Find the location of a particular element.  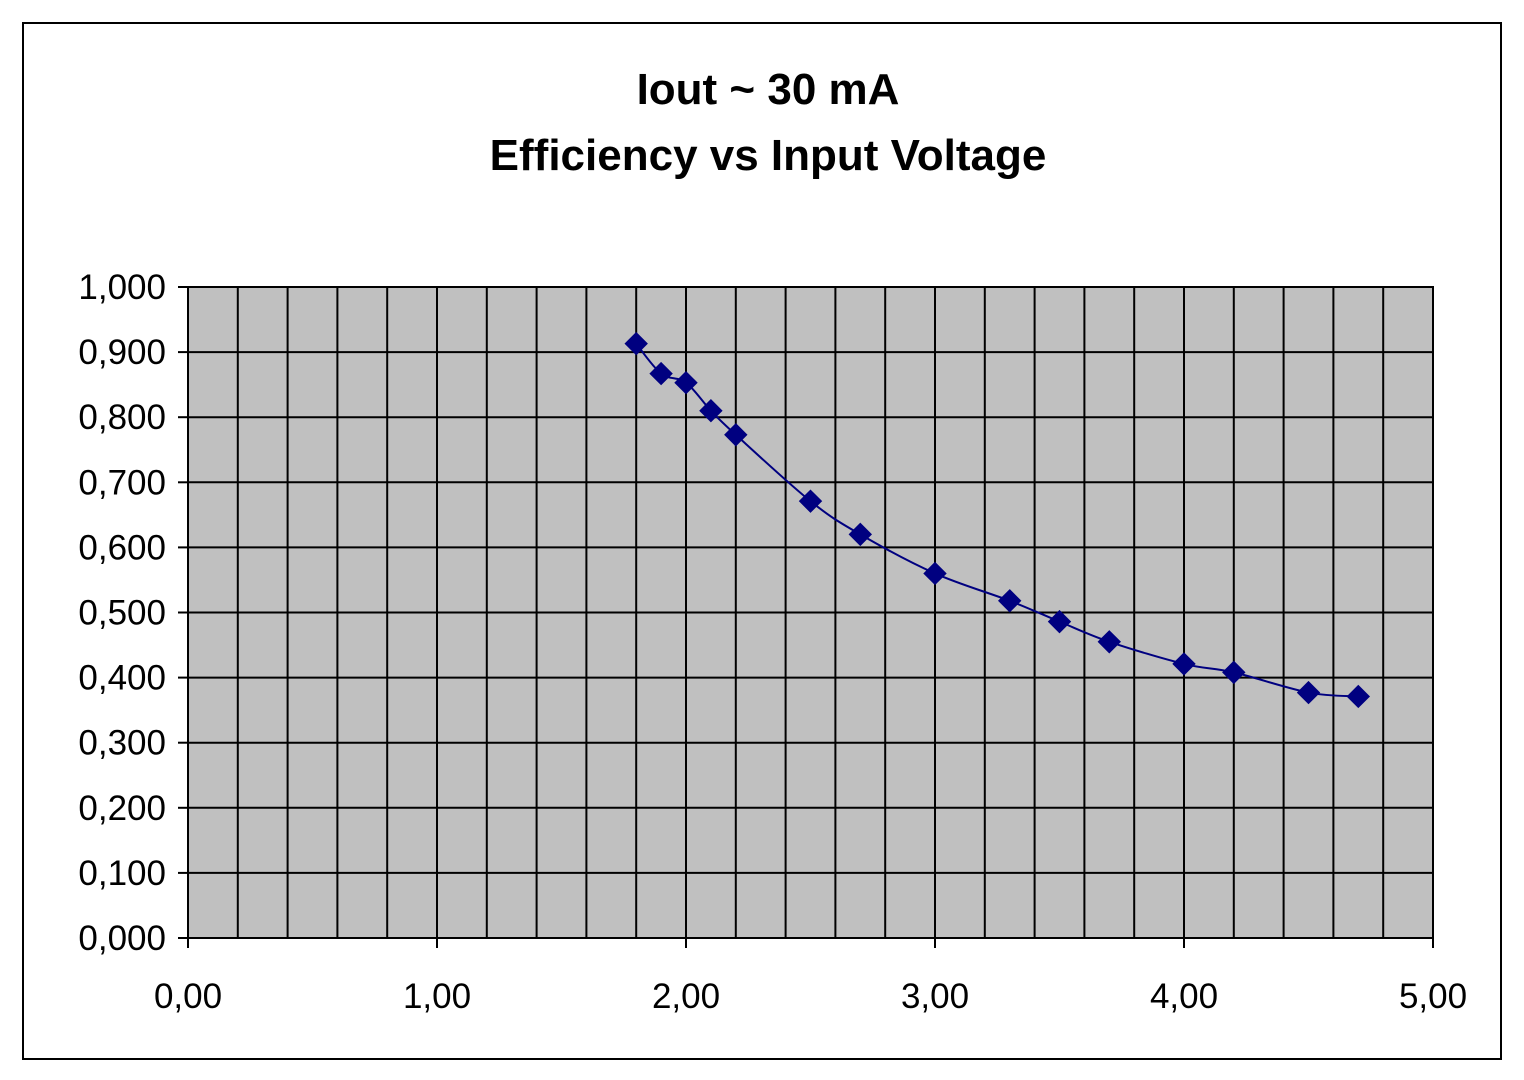

x-tick-label: 2,00 is located at coordinates (686, 996).